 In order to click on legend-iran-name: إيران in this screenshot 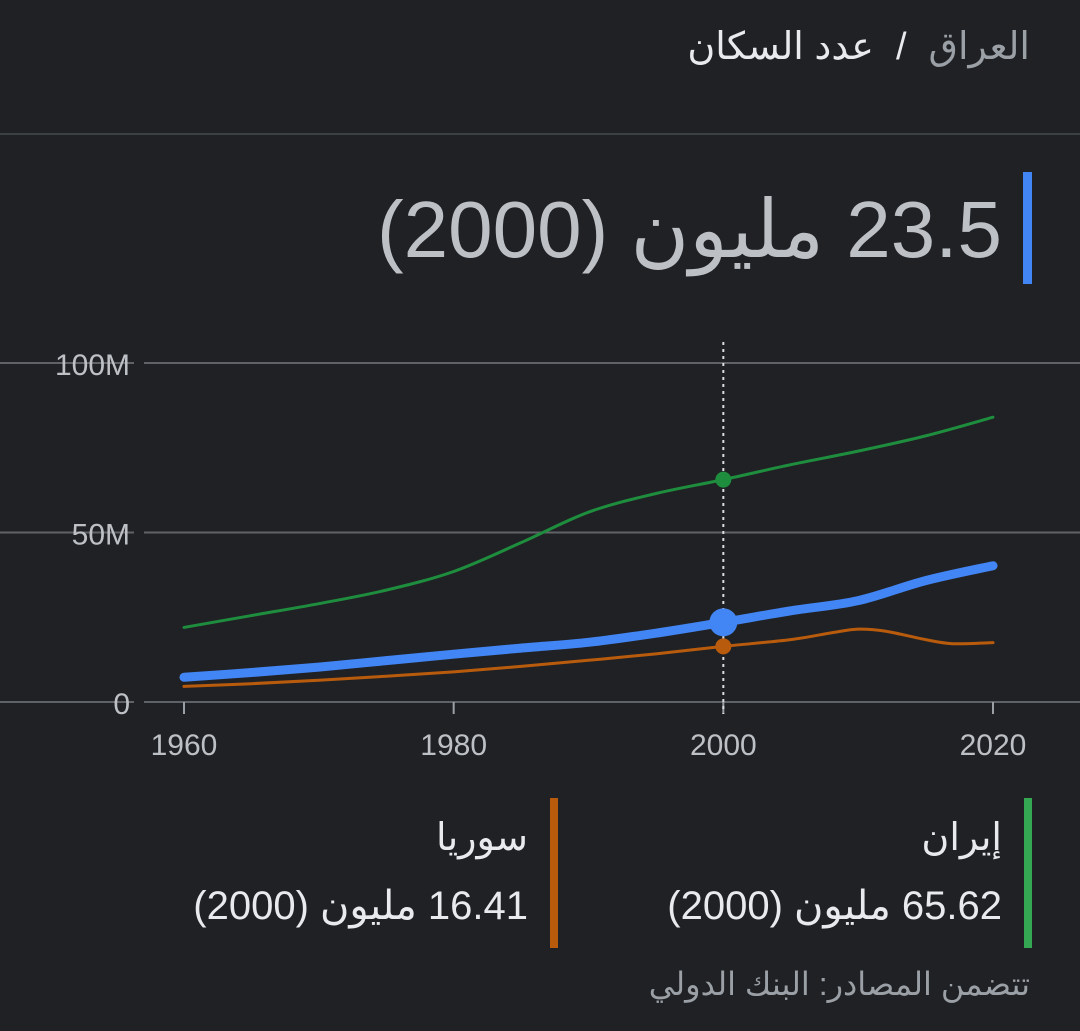, I will do `click(961, 838)`.